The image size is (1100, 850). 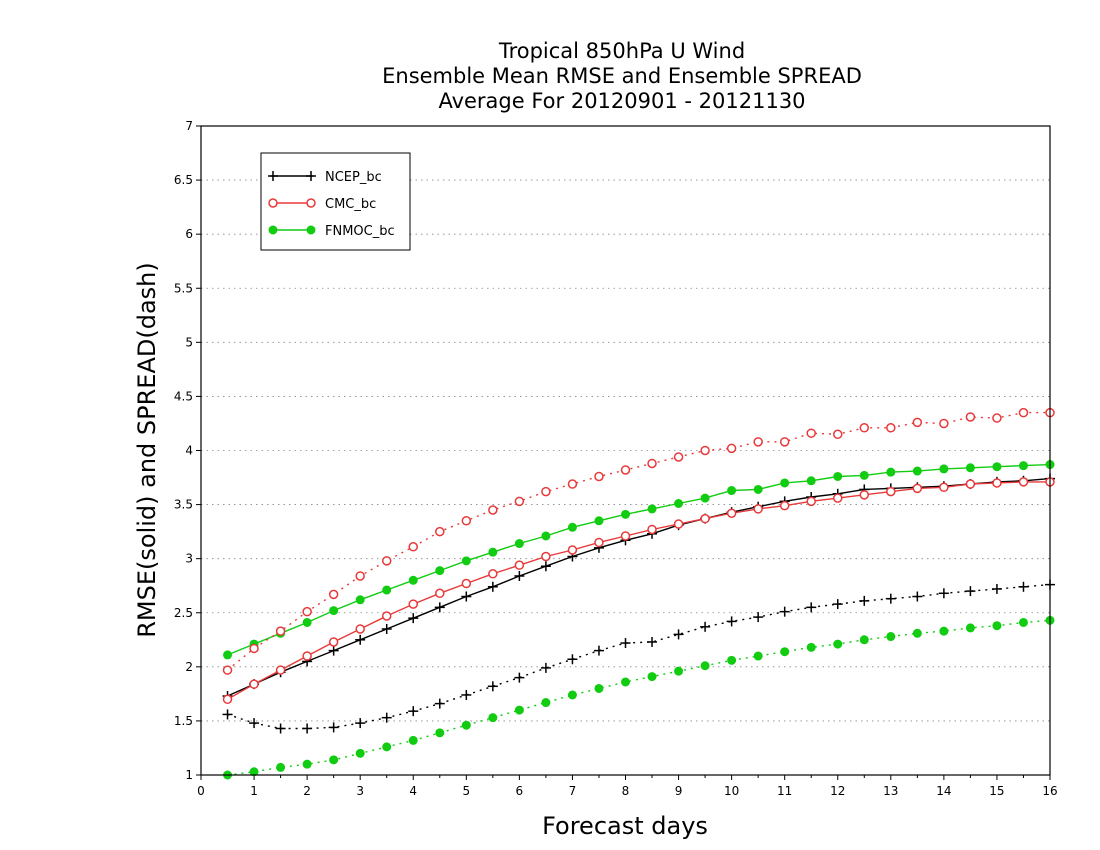 I want to click on x-tick-label: 11, so click(x=784, y=791).